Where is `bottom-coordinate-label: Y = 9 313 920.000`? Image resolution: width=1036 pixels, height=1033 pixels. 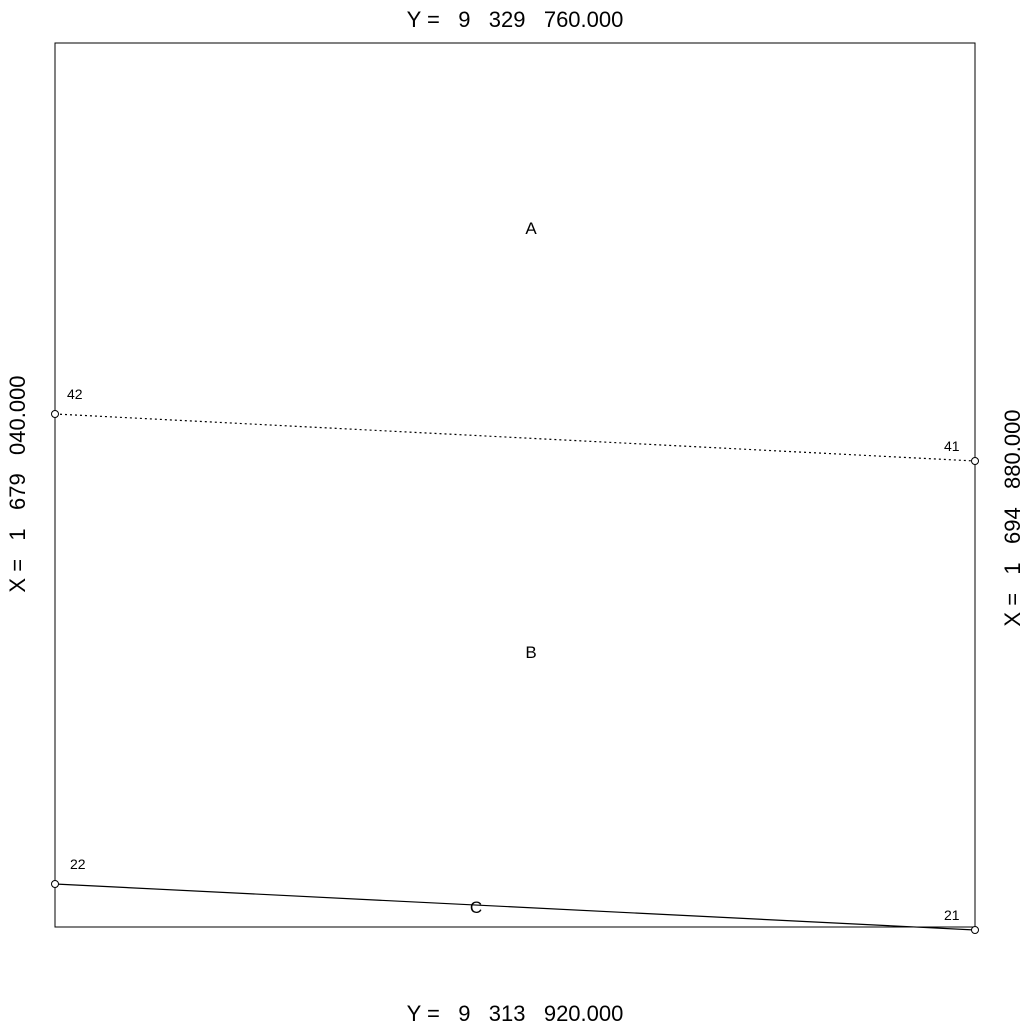
bottom-coordinate-label: Y = 9 313 920.000 is located at coordinates (515, 1013).